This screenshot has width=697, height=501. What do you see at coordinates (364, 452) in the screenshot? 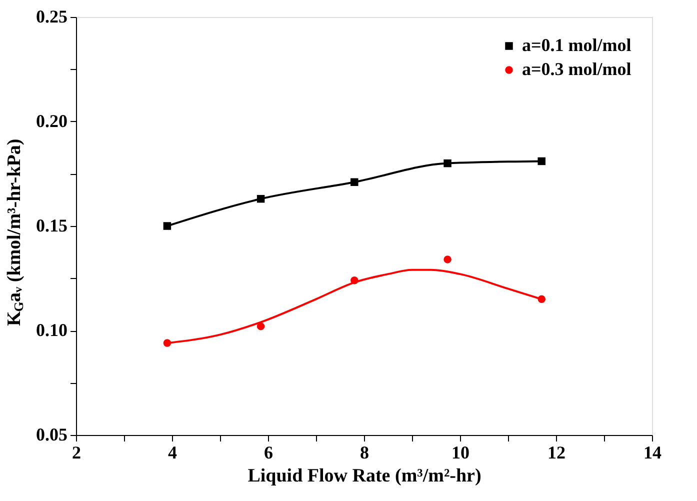
I see `x-tick-label: 8` at bounding box center [364, 452].